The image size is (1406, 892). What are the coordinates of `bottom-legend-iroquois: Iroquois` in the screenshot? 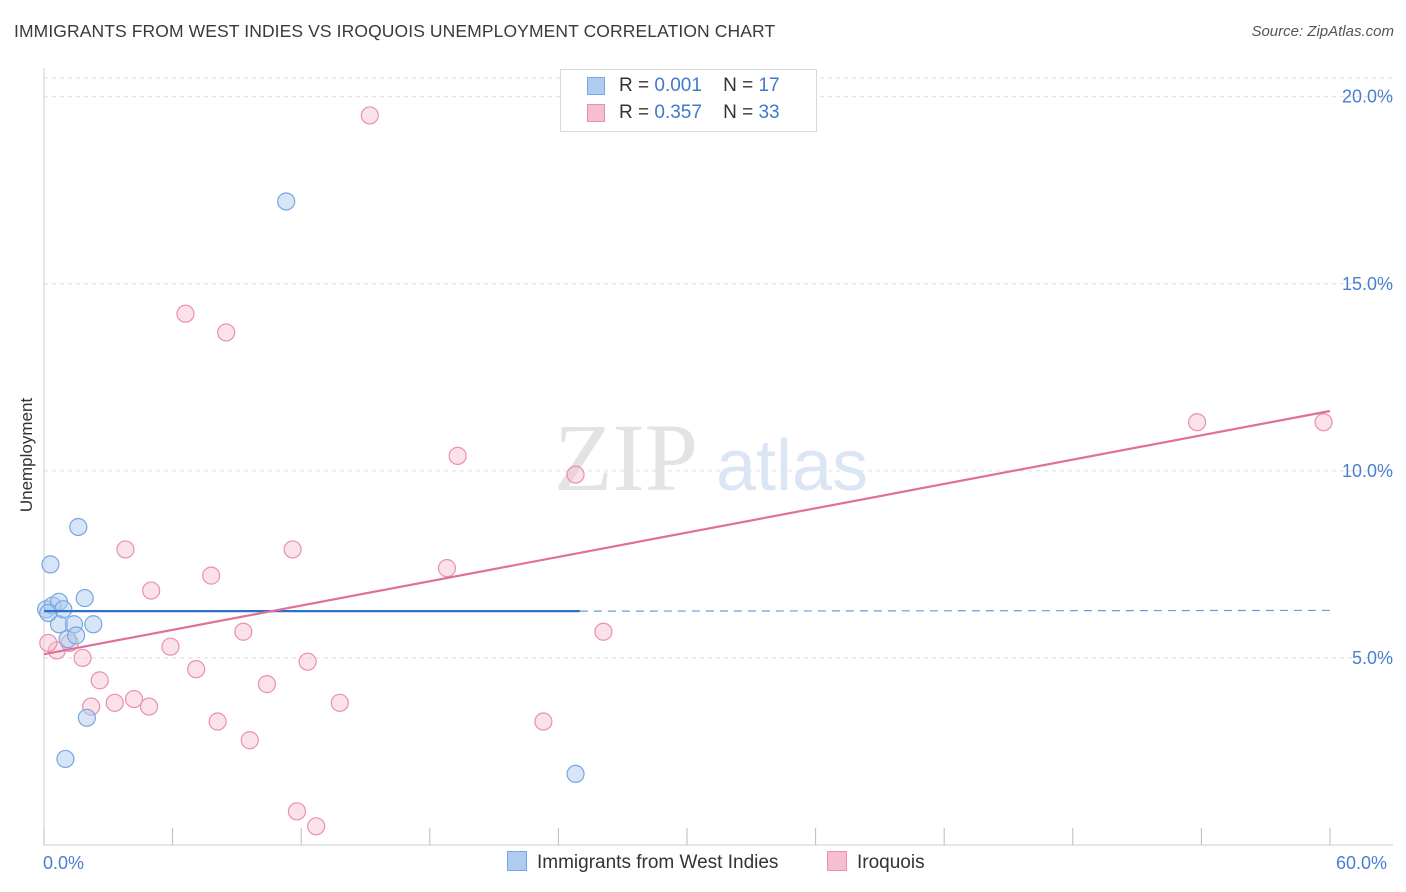 It's located at (876, 862).